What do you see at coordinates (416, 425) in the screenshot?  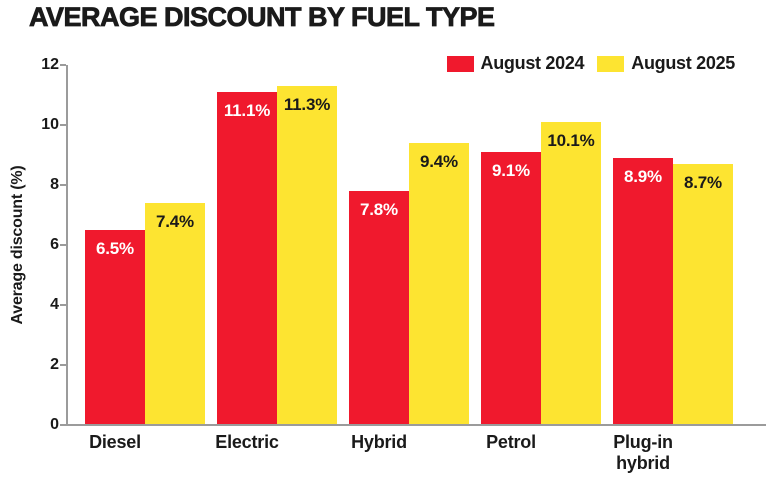 I see `x-axis-line` at bounding box center [416, 425].